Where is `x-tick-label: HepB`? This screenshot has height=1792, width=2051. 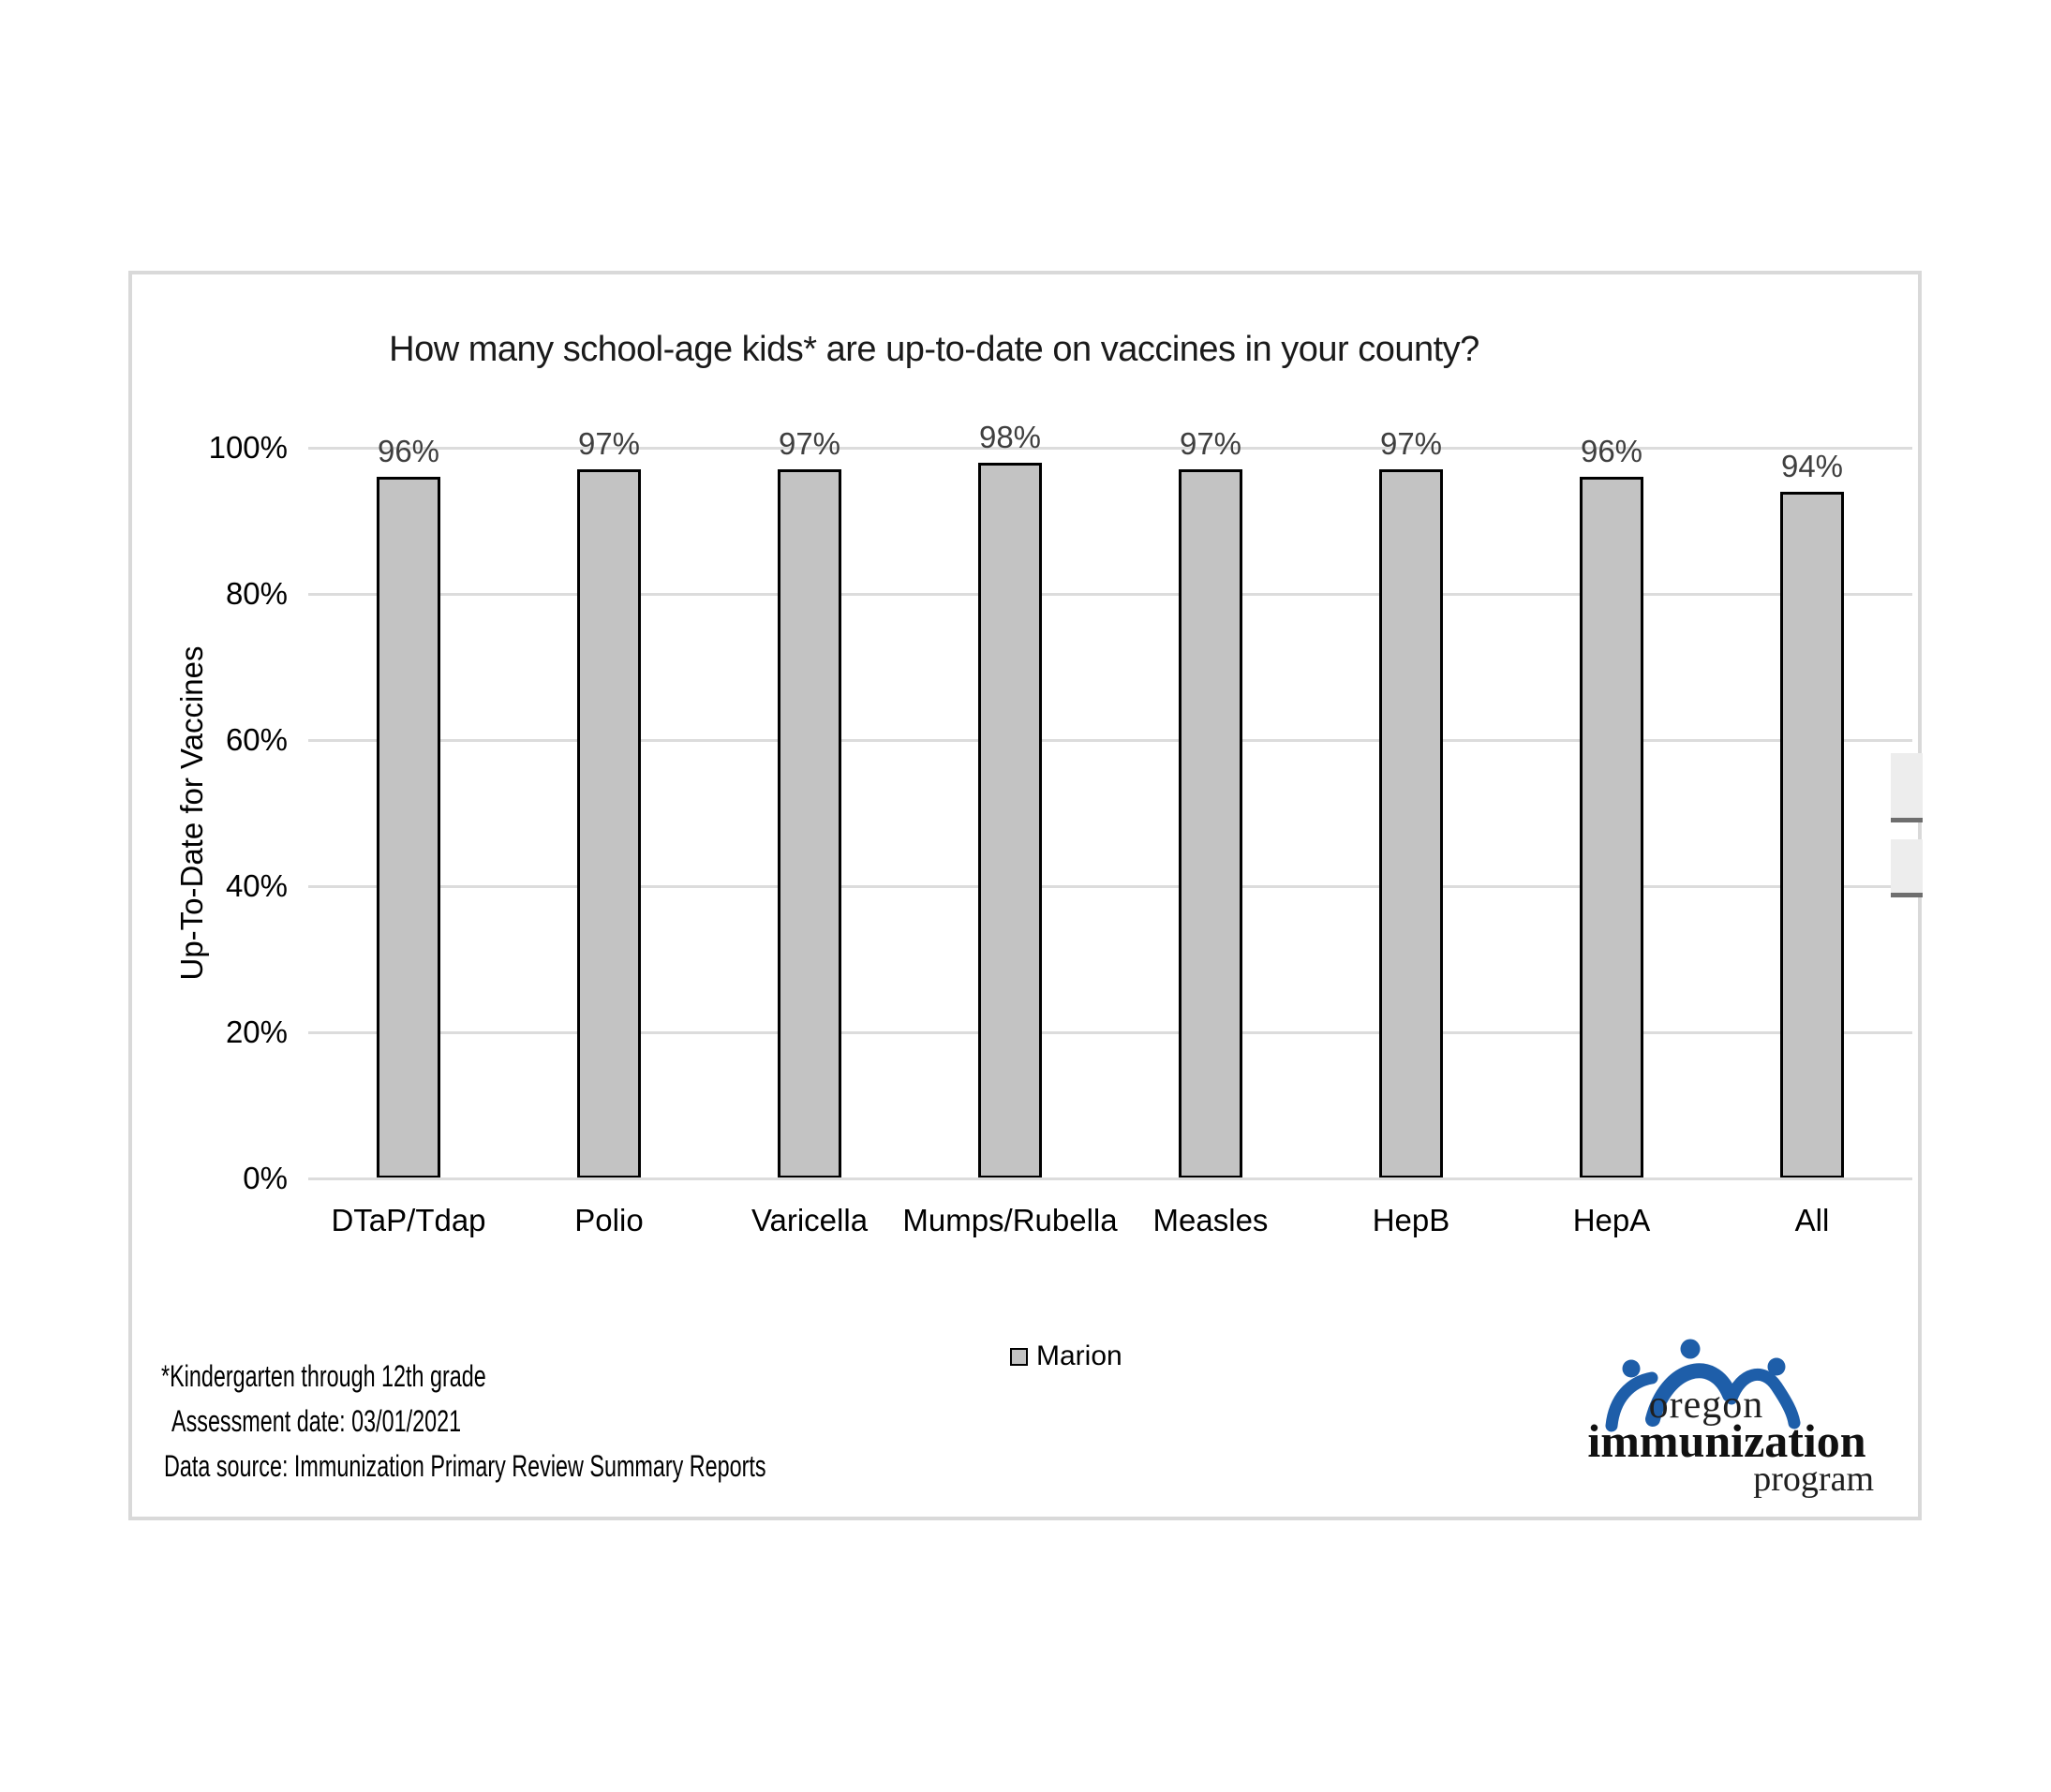 x-tick-label: HepB is located at coordinates (1411, 1220).